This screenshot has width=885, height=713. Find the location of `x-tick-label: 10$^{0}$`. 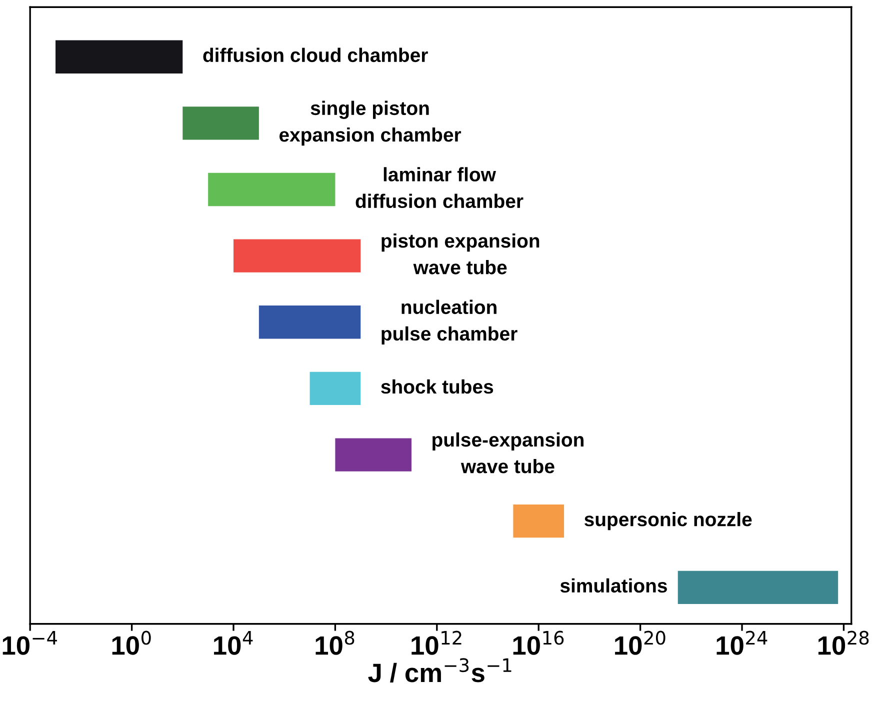

x-tick-label: 10$^{0}$ is located at coordinates (131, 642).